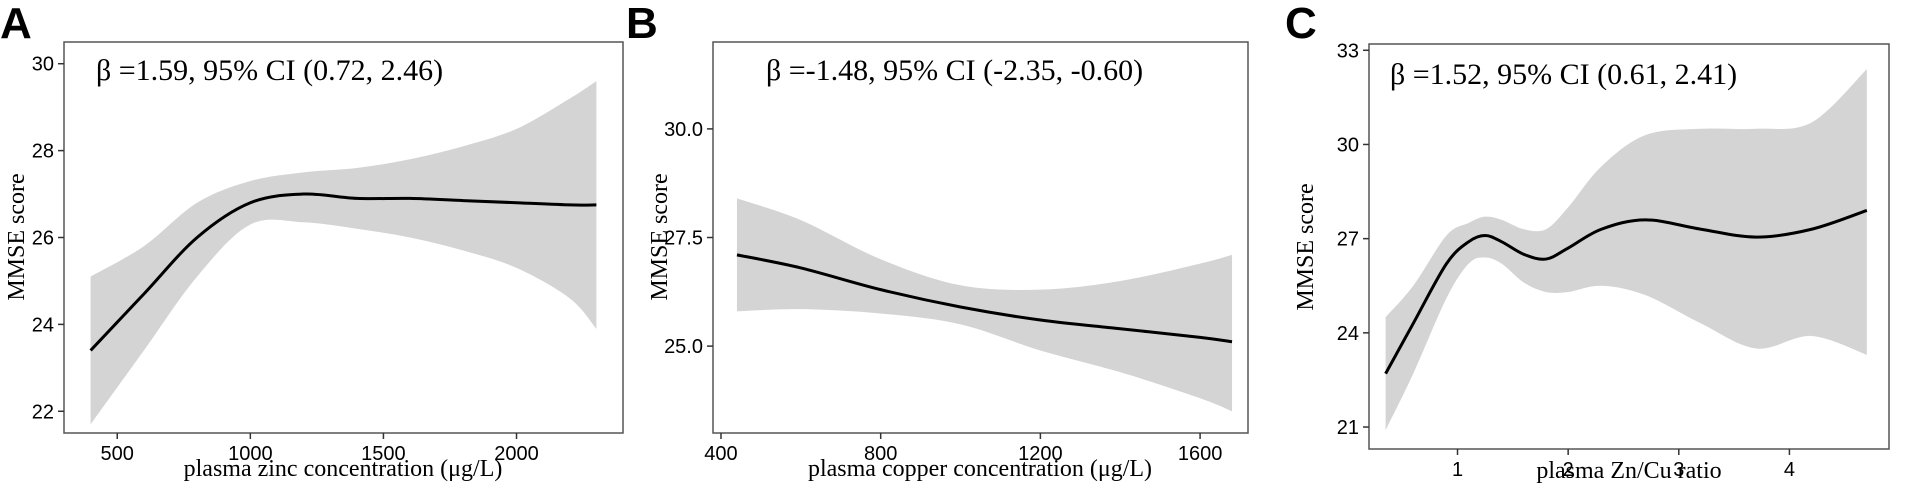 Image resolution: width=1907 pixels, height=488 pixels. I want to click on panel-a-y-tick-label: 28, so click(43, 152).